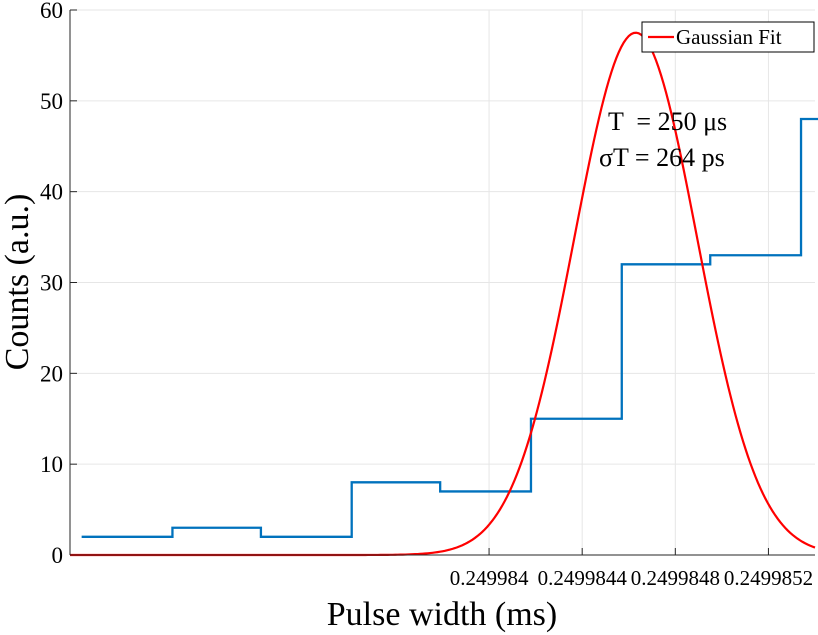 This screenshot has width=818, height=635. I want to click on y-tick-label-2: 20, so click(51, 373).